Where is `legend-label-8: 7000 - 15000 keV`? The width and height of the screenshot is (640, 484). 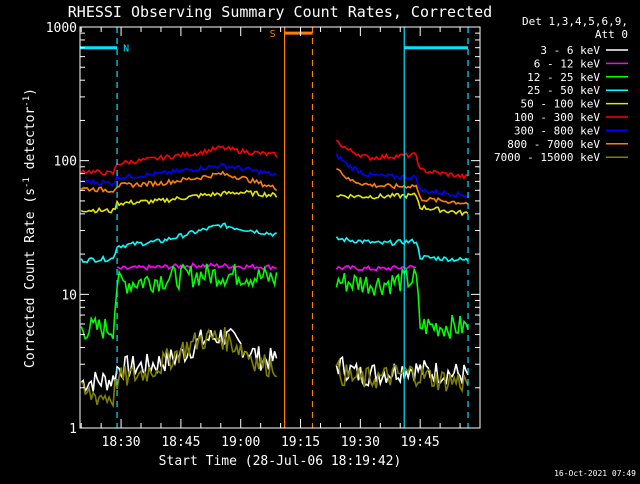
legend-label-8: 7000 - 15000 keV is located at coordinates (547, 157).